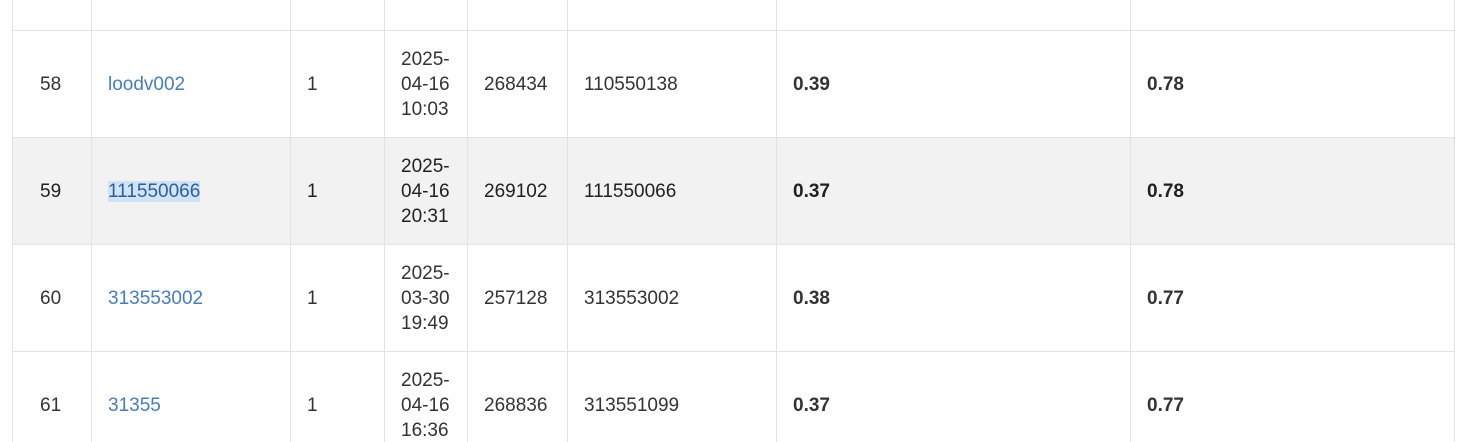 Image resolution: width=1459 pixels, height=442 pixels. Describe the element at coordinates (147, 84) in the screenshot. I see `team-link: loodv002` at that location.